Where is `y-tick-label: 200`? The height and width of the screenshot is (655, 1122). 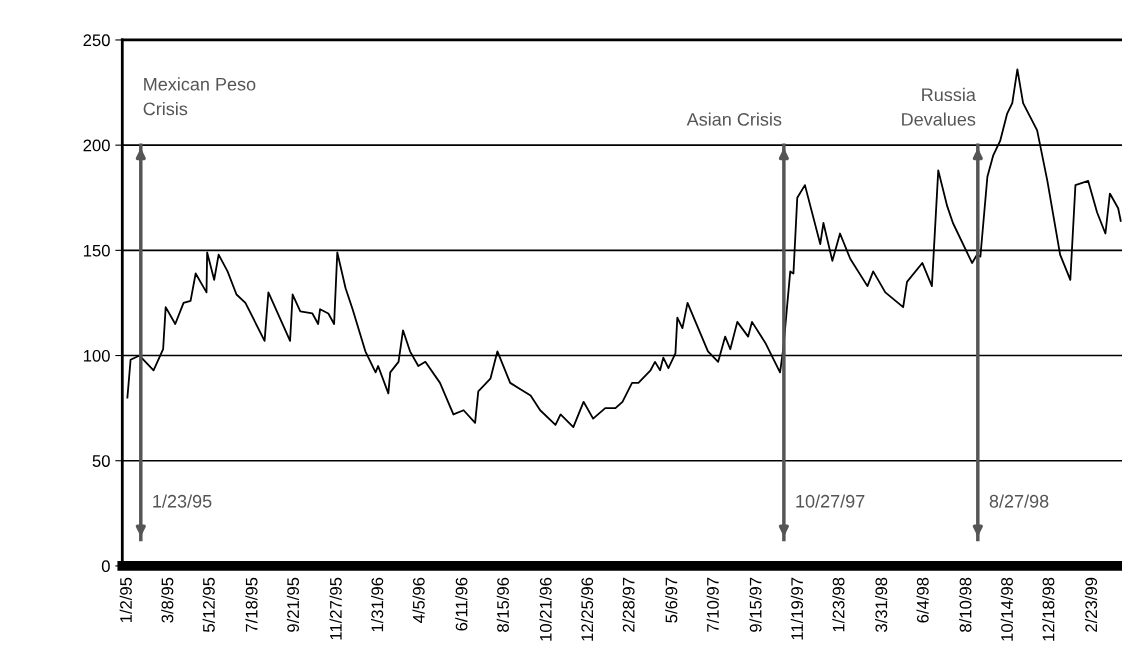
y-tick-label: 200 is located at coordinates (96, 145).